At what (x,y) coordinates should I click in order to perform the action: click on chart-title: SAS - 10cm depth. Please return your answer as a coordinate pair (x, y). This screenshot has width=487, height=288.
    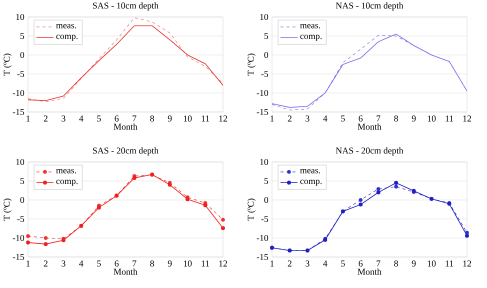
    Looking at the image, I should click on (125, 6).